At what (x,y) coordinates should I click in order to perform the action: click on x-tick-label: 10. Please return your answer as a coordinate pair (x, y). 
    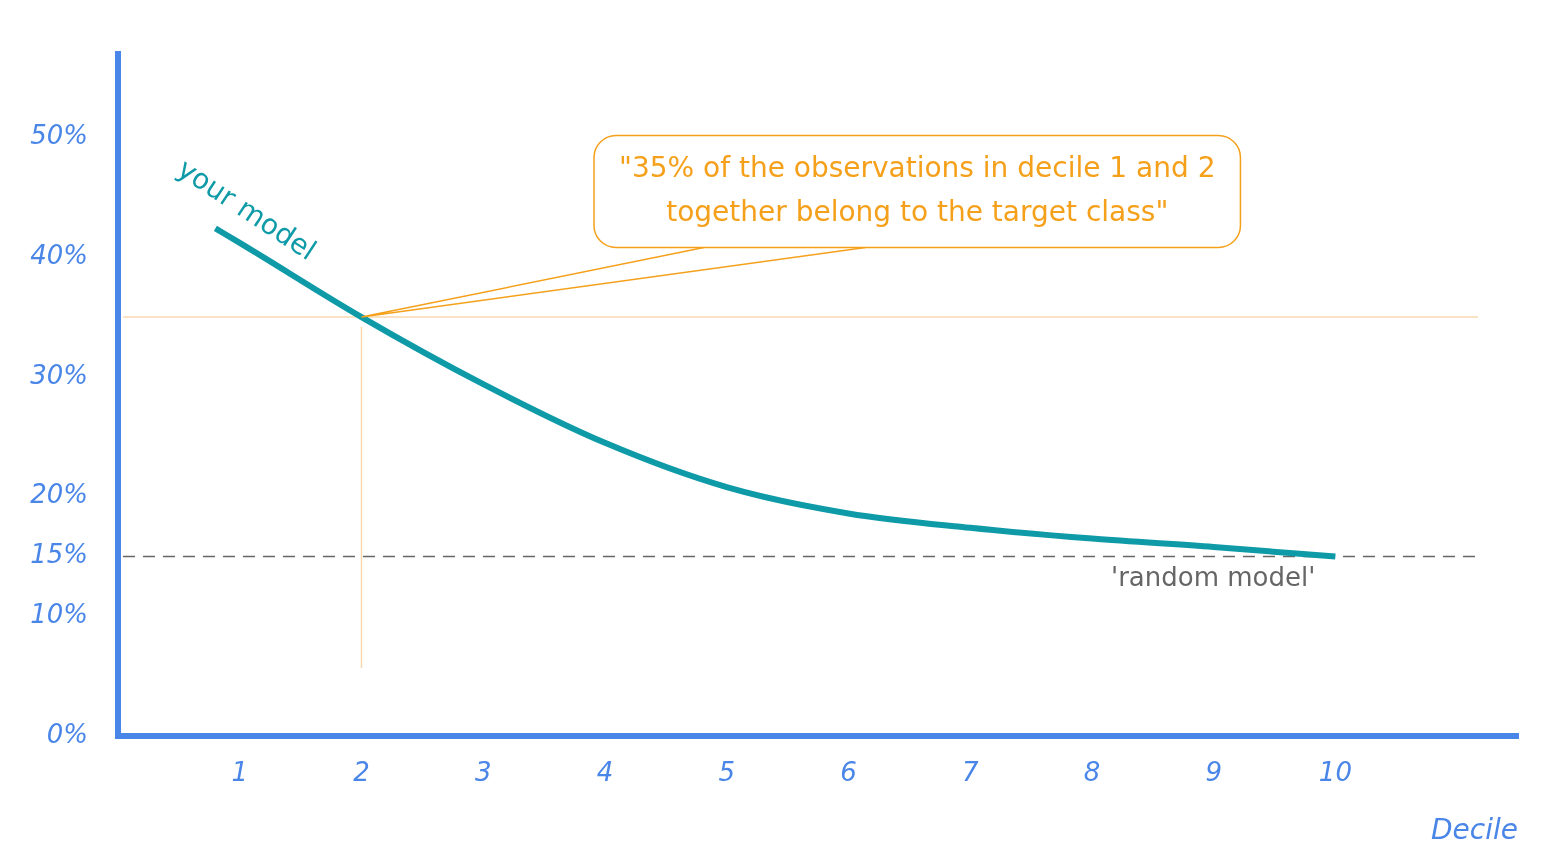
    Looking at the image, I should click on (1335, 771).